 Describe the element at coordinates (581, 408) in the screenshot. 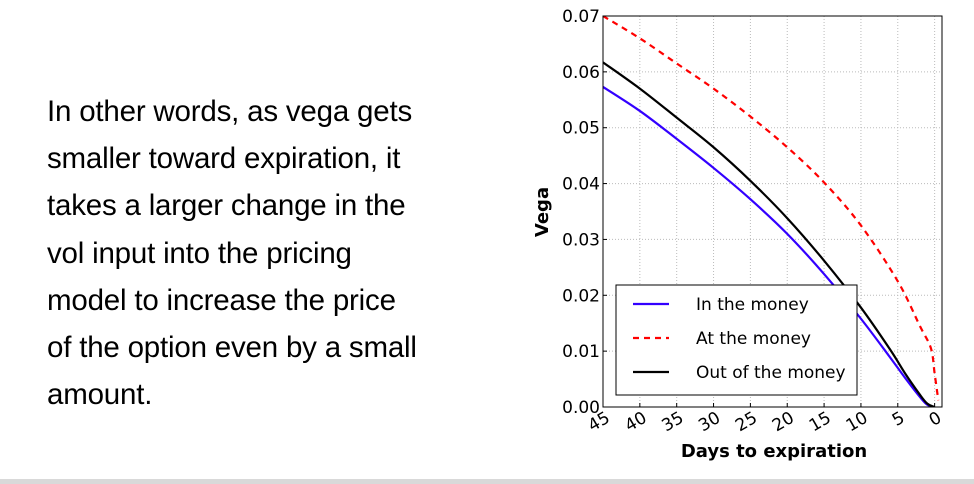

I see `y-tick-label: 0.00` at that location.